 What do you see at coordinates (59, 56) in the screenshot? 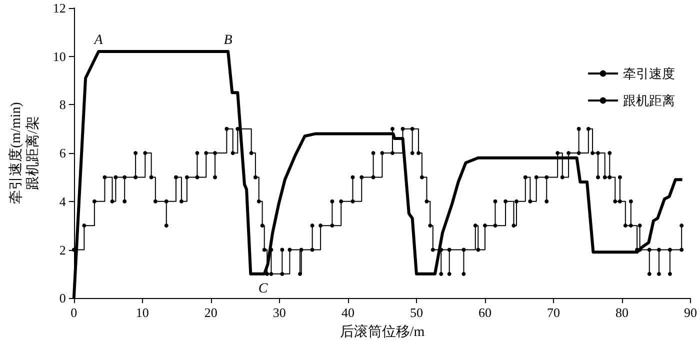
I see `y-tick-label: 10` at bounding box center [59, 56].